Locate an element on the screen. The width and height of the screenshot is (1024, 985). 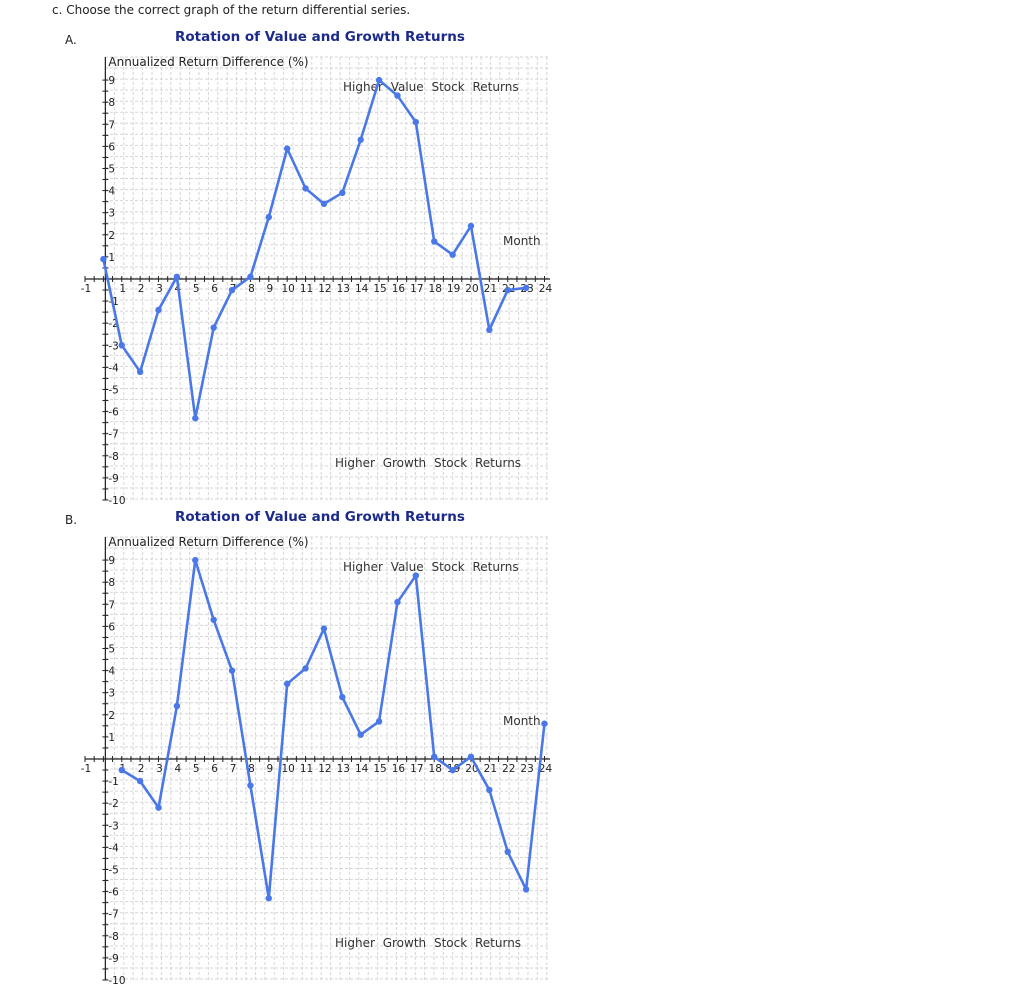
y-tick-label: -5 is located at coordinates (113, 871).